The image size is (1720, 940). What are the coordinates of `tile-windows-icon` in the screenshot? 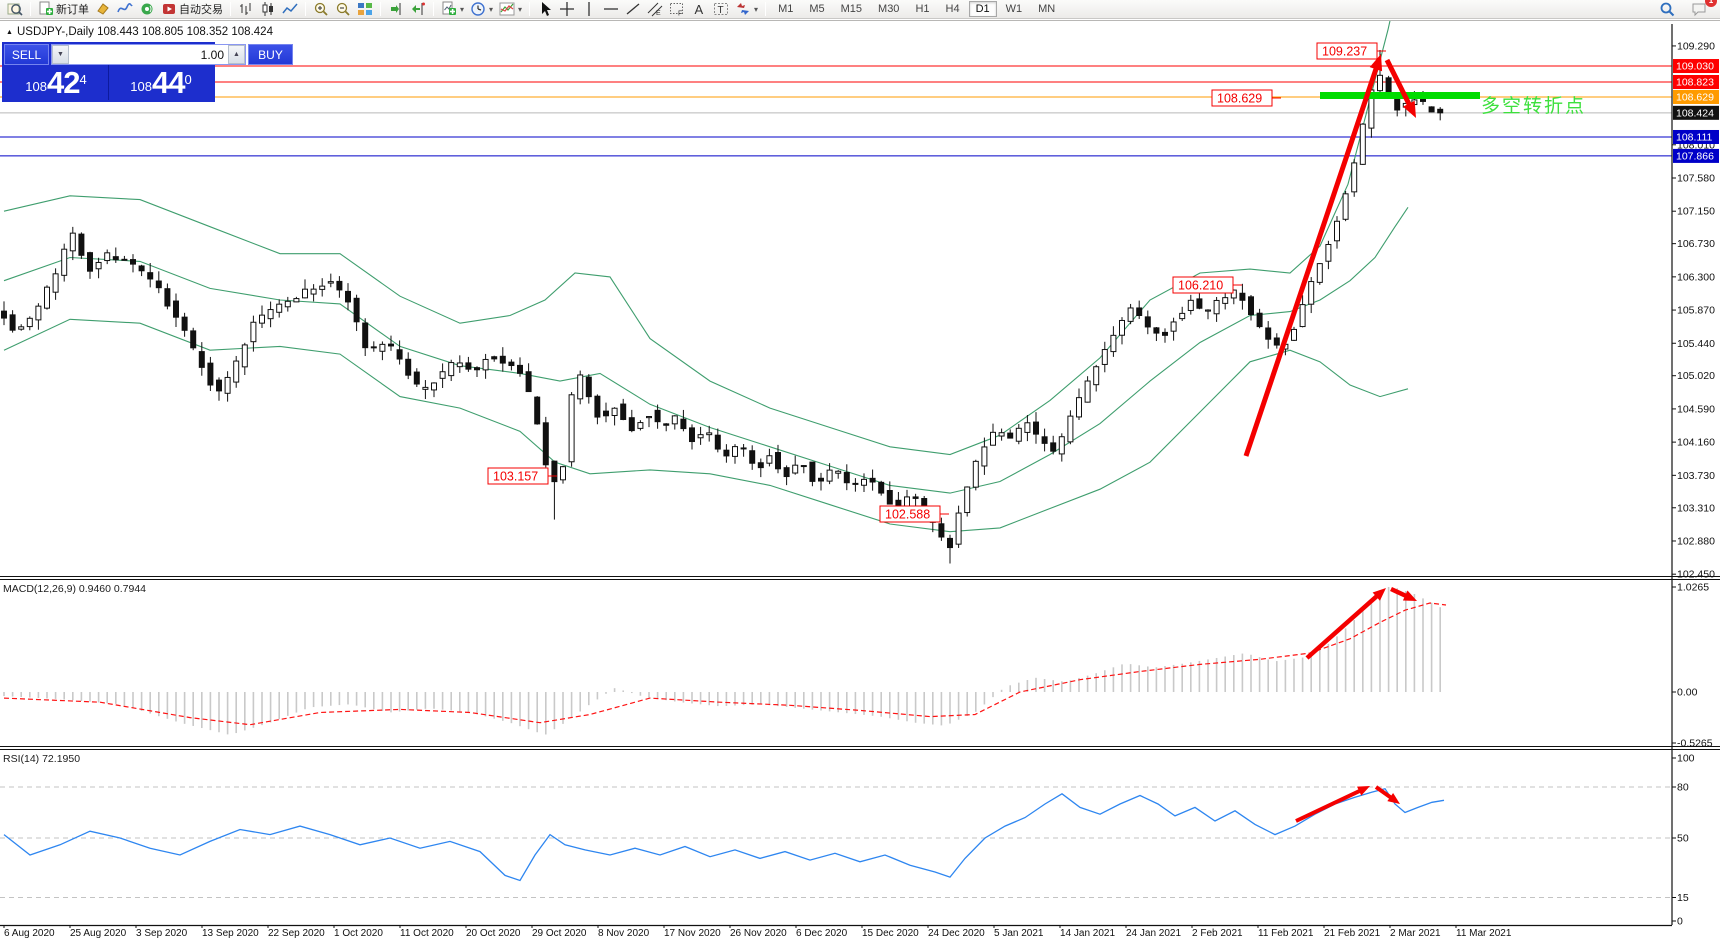 It's located at (365, 9).